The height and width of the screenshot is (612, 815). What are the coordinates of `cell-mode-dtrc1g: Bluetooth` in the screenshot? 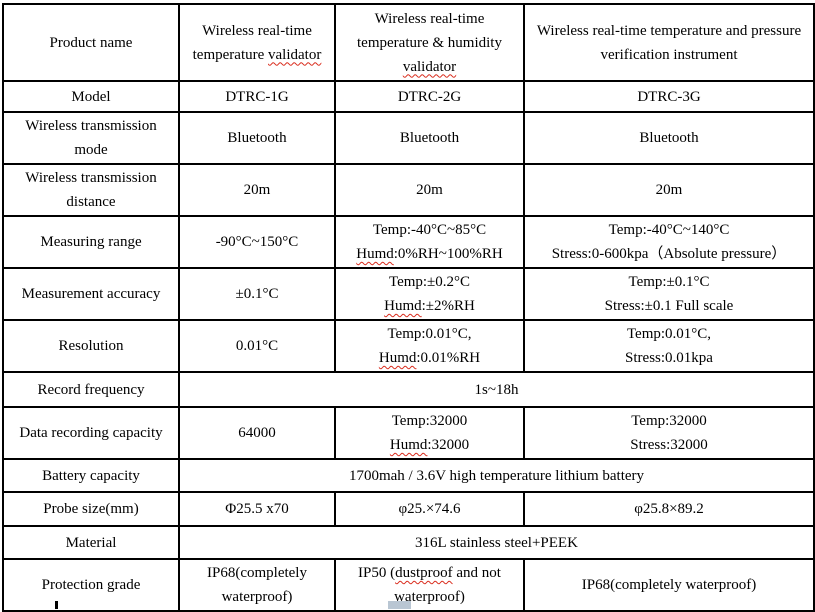 It's located at (257, 138).